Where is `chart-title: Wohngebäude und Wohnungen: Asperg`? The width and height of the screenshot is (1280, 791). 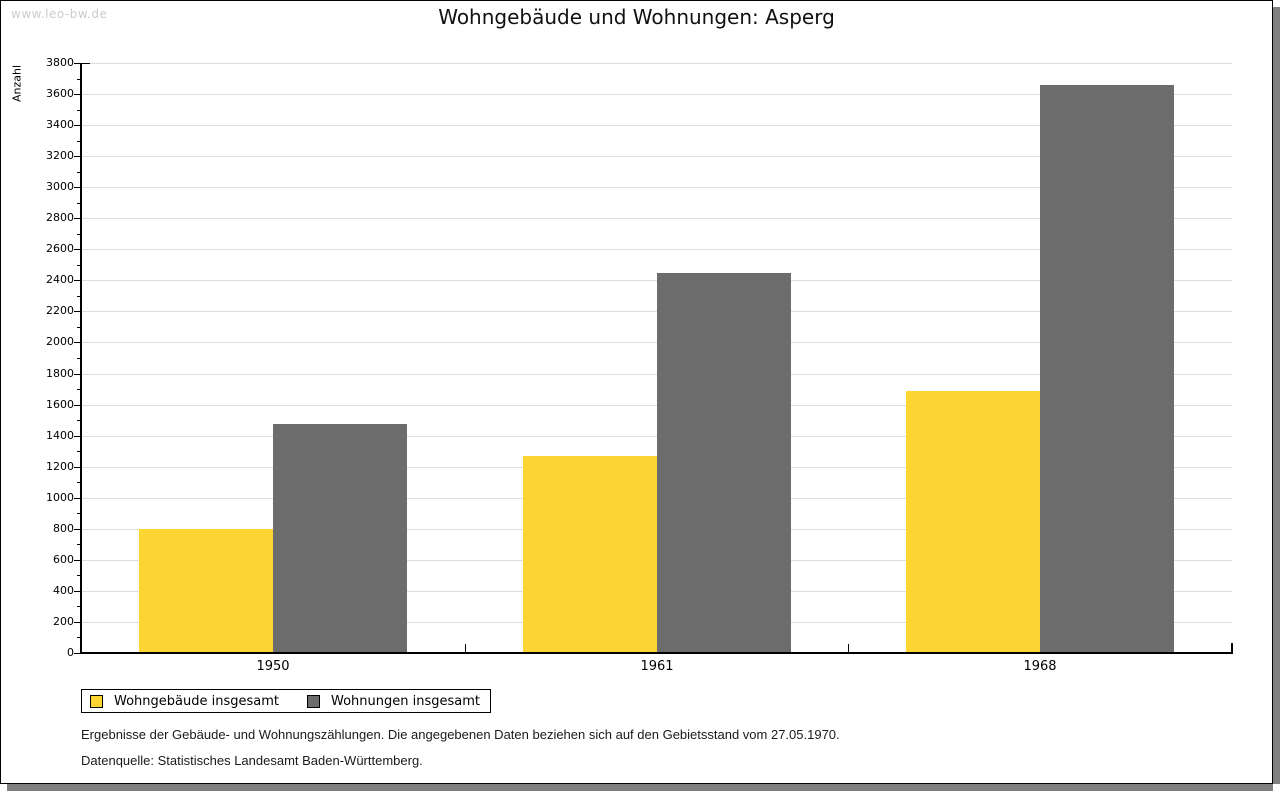 chart-title: Wohngebäude und Wohnungen: Asperg is located at coordinates (636, 17).